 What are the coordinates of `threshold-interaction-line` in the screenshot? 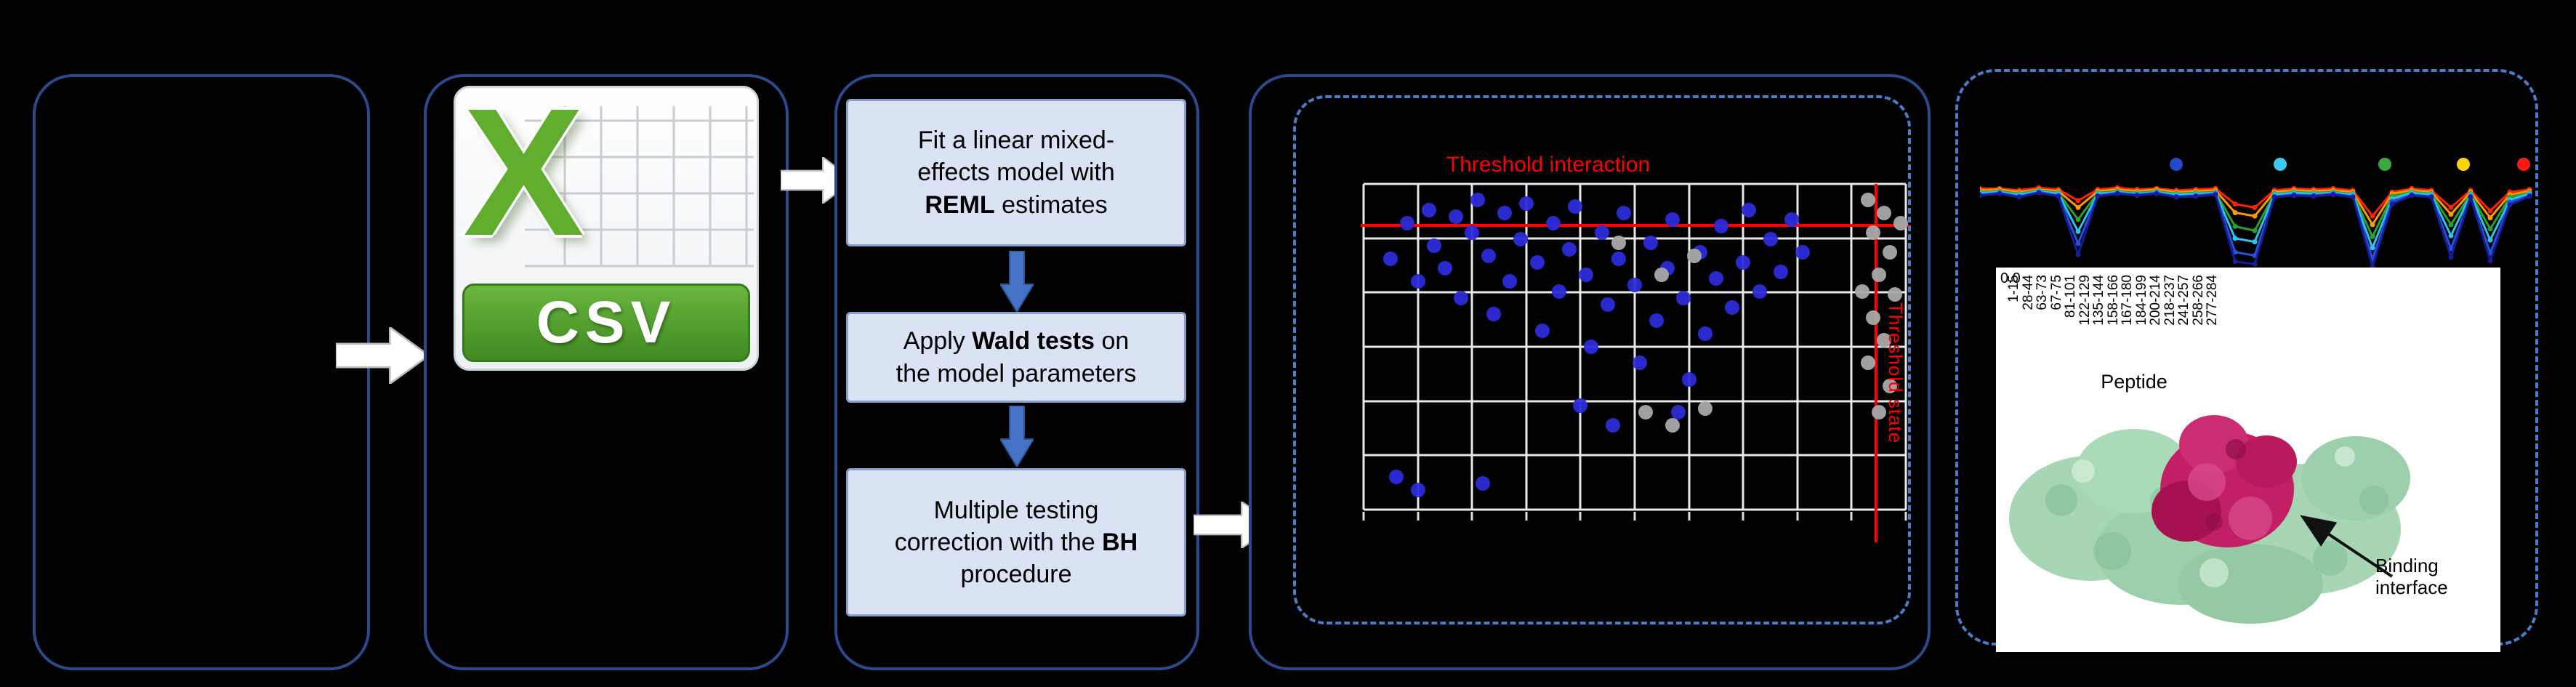 It's located at (1635, 225).